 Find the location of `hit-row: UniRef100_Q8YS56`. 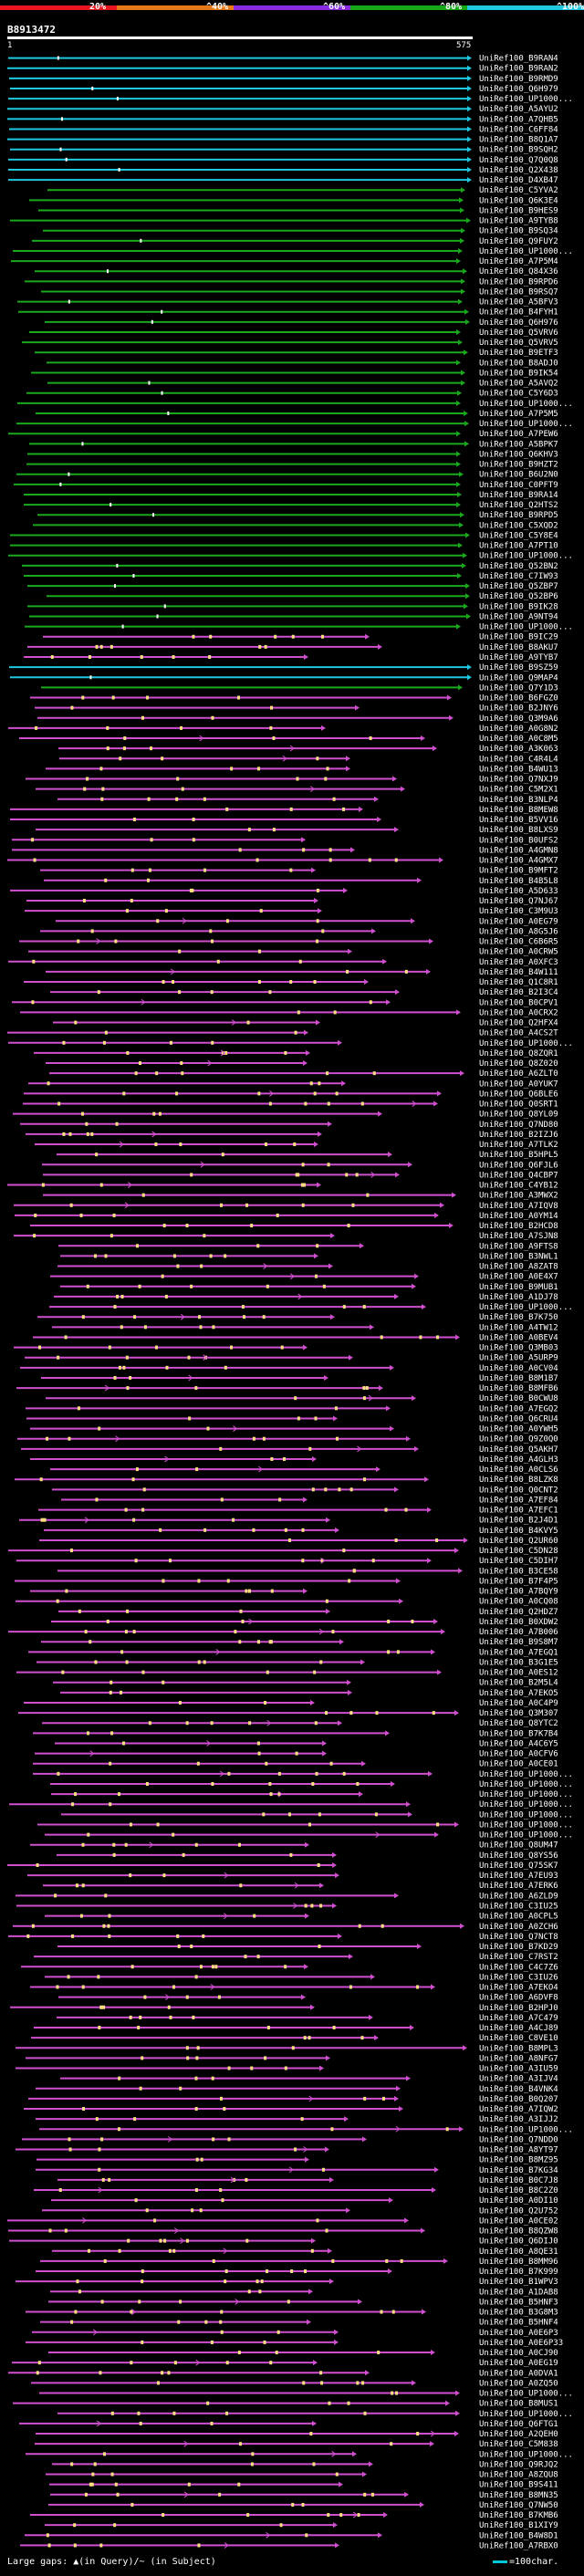

hit-row: UniRef100_Q8YS56 is located at coordinates (307, 1856).